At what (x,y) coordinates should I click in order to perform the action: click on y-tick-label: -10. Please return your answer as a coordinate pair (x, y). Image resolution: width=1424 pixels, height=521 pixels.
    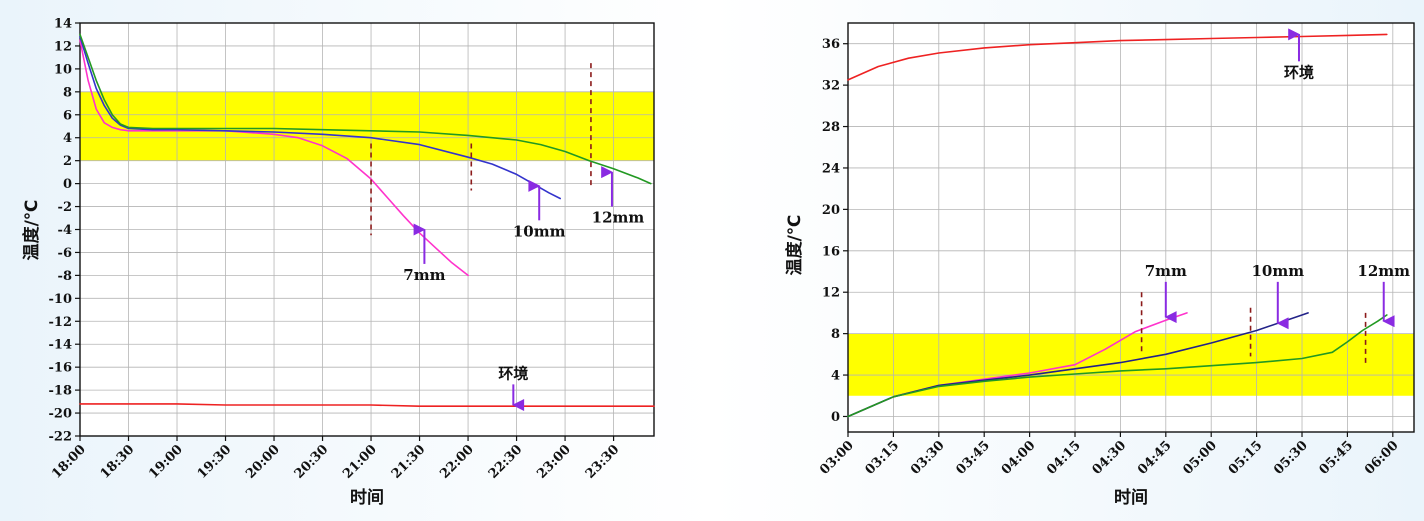
    Looking at the image, I should click on (61, 299).